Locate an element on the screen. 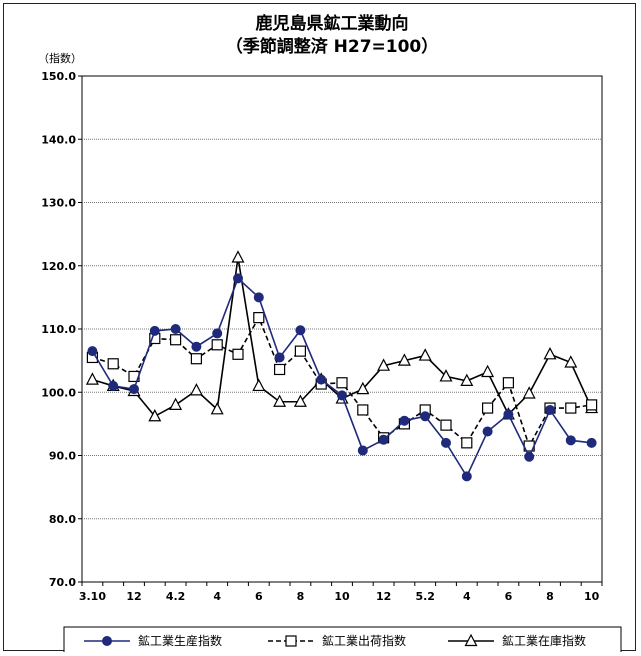  legend-label-production: 鉱工業生産指数 is located at coordinates (180, 640).